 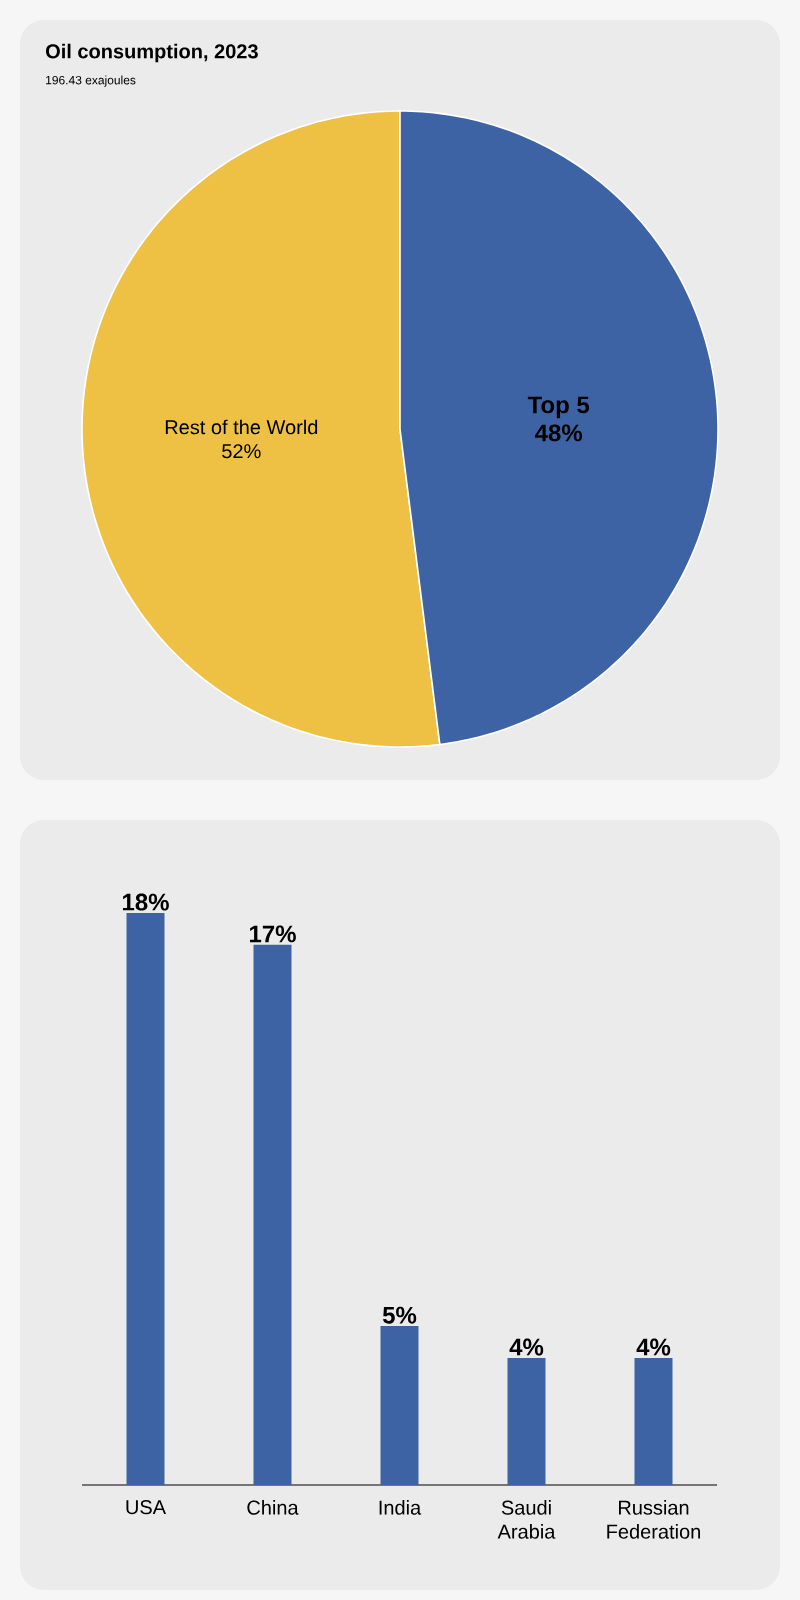 What do you see at coordinates (91, 81) in the screenshot?
I see `chart-subtitle: 196.43 exajoules` at bounding box center [91, 81].